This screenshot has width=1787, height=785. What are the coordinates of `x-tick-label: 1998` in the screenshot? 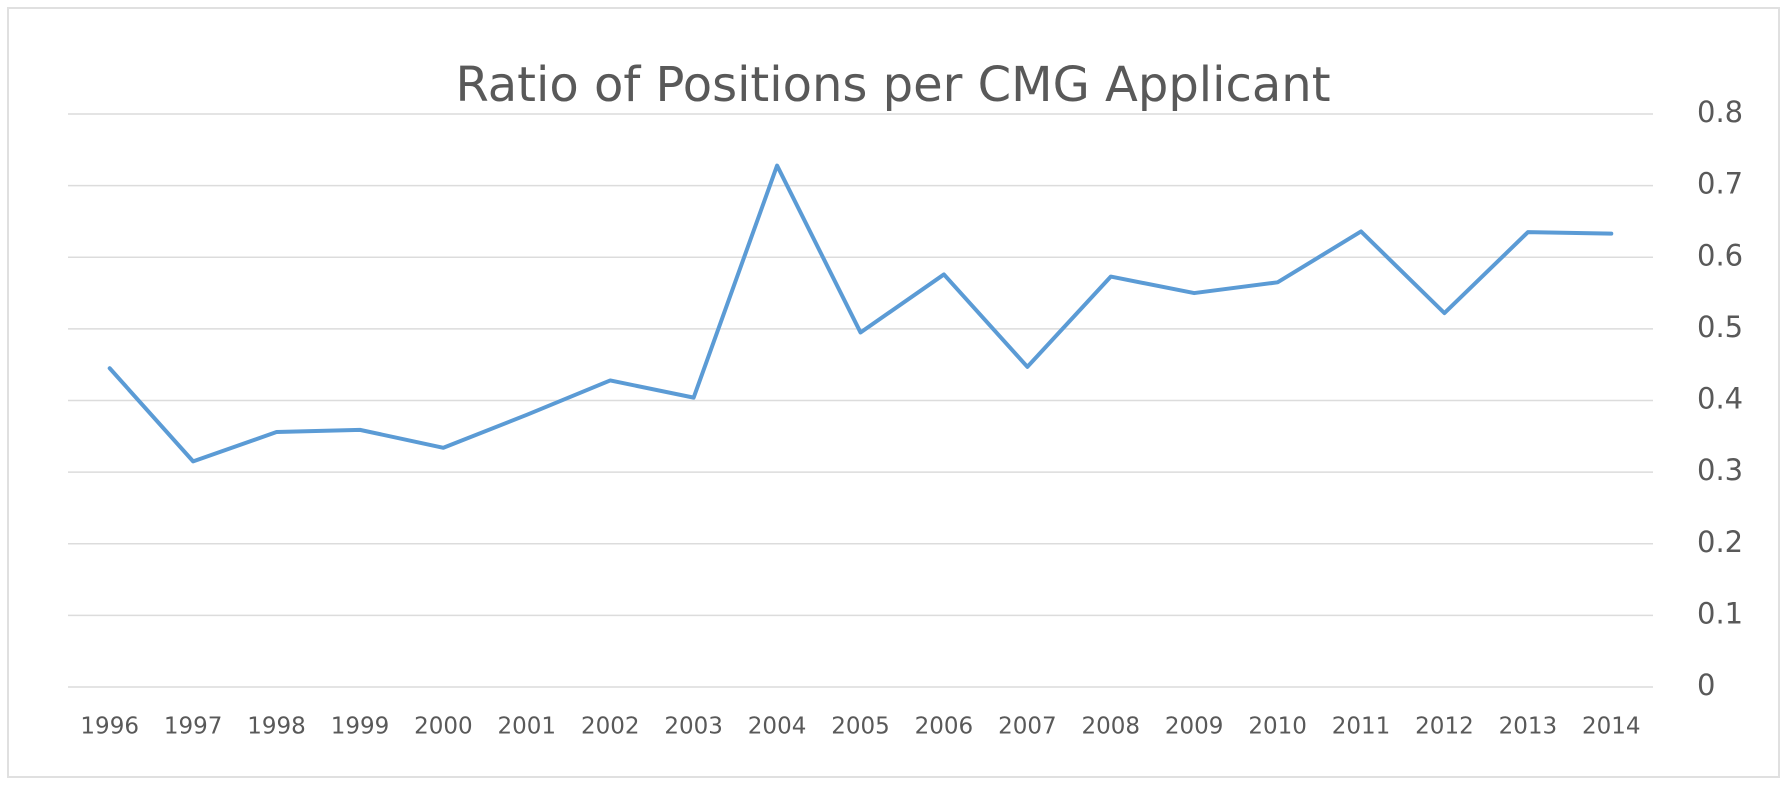 It's located at (276, 727).